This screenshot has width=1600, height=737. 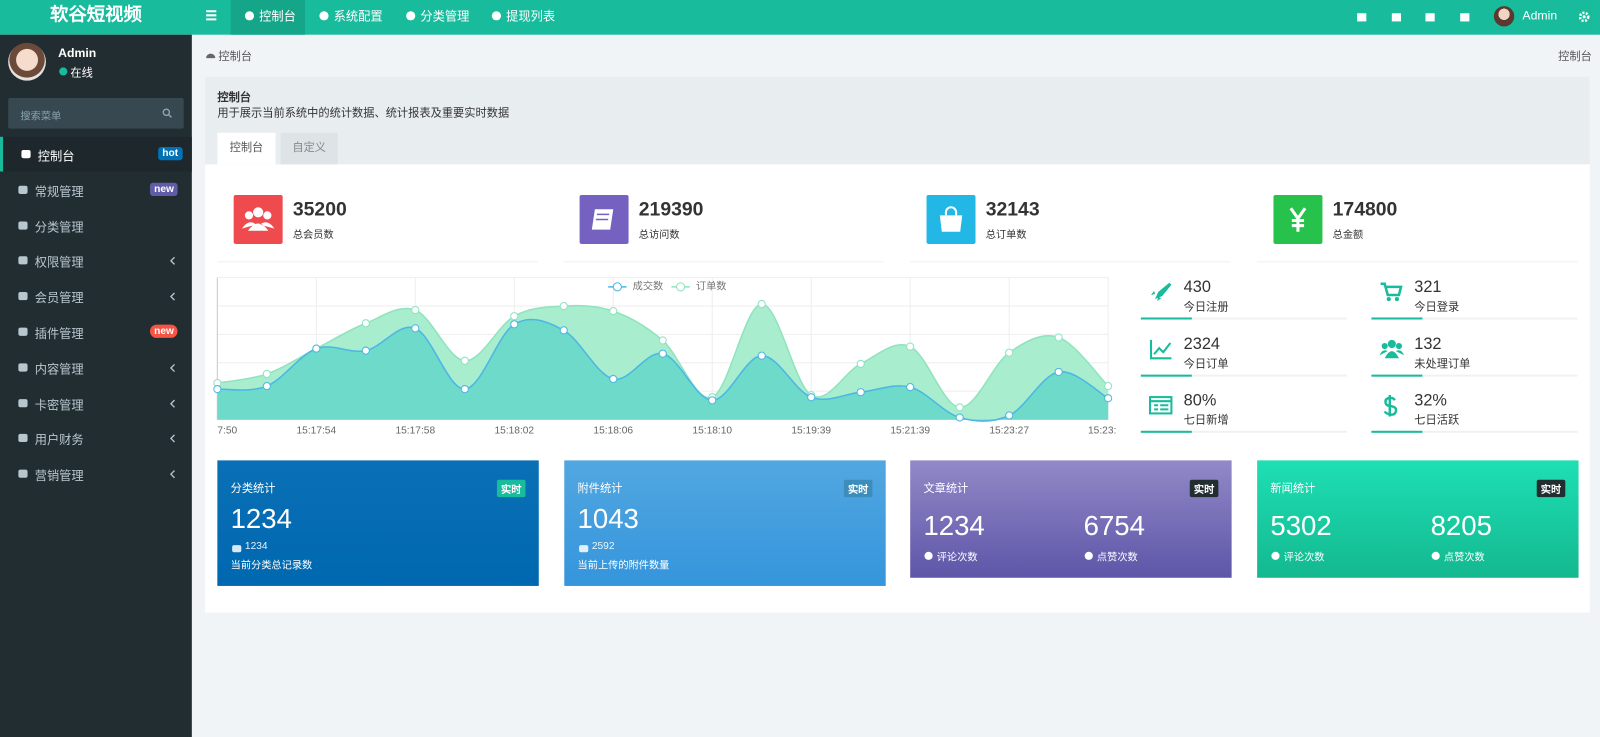 I want to click on menu-label: 常规管理, so click(x=59, y=191).